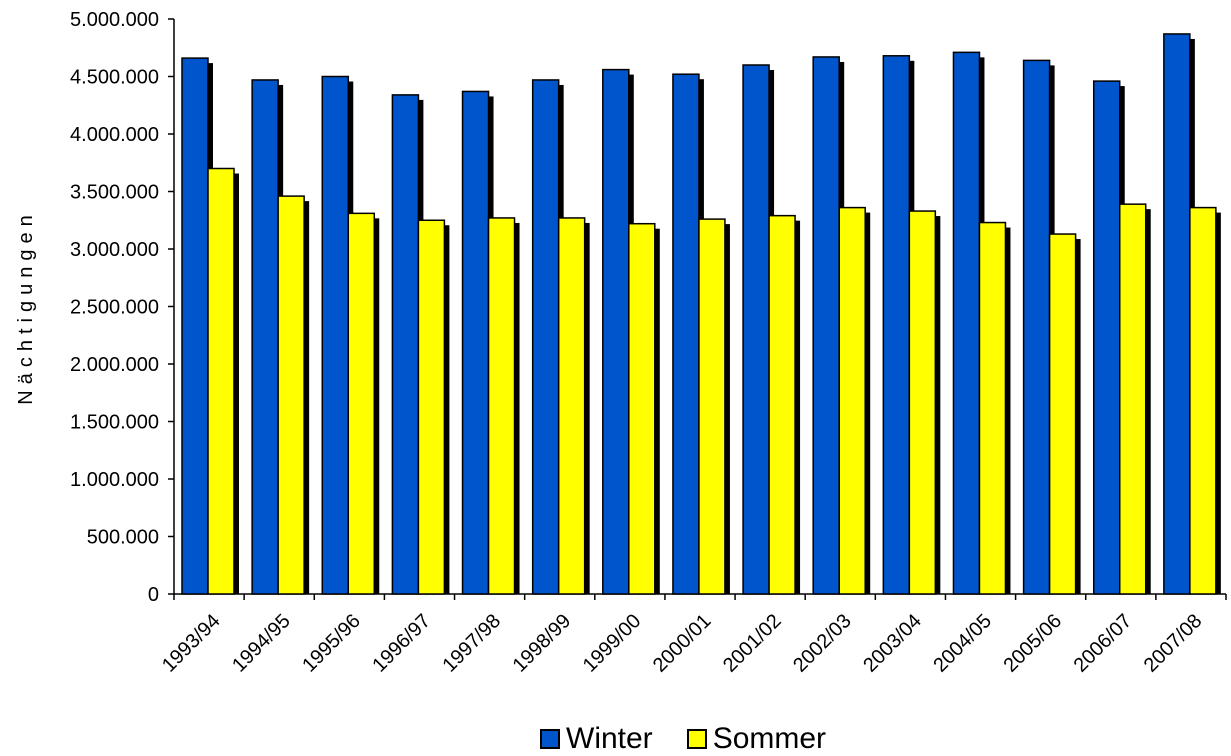 The width and height of the screenshot is (1231, 756). What do you see at coordinates (114, 308) in the screenshot?
I see `y-tick-label: 2.500.000` at bounding box center [114, 308].